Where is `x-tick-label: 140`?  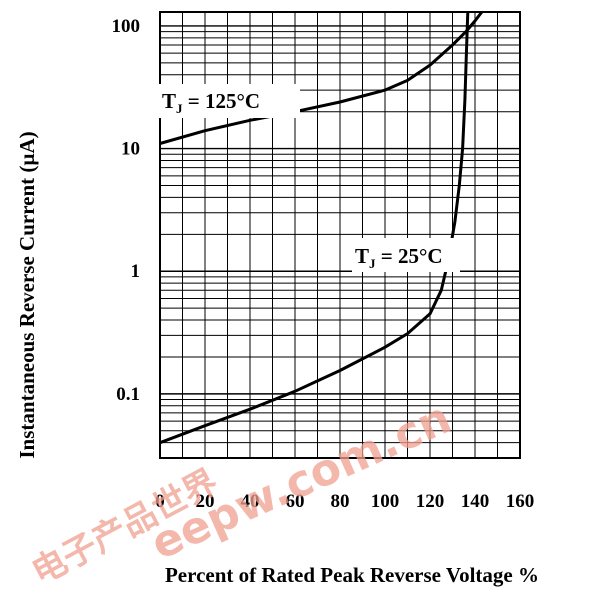
x-tick-label: 140 is located at coordinates (475, 501).